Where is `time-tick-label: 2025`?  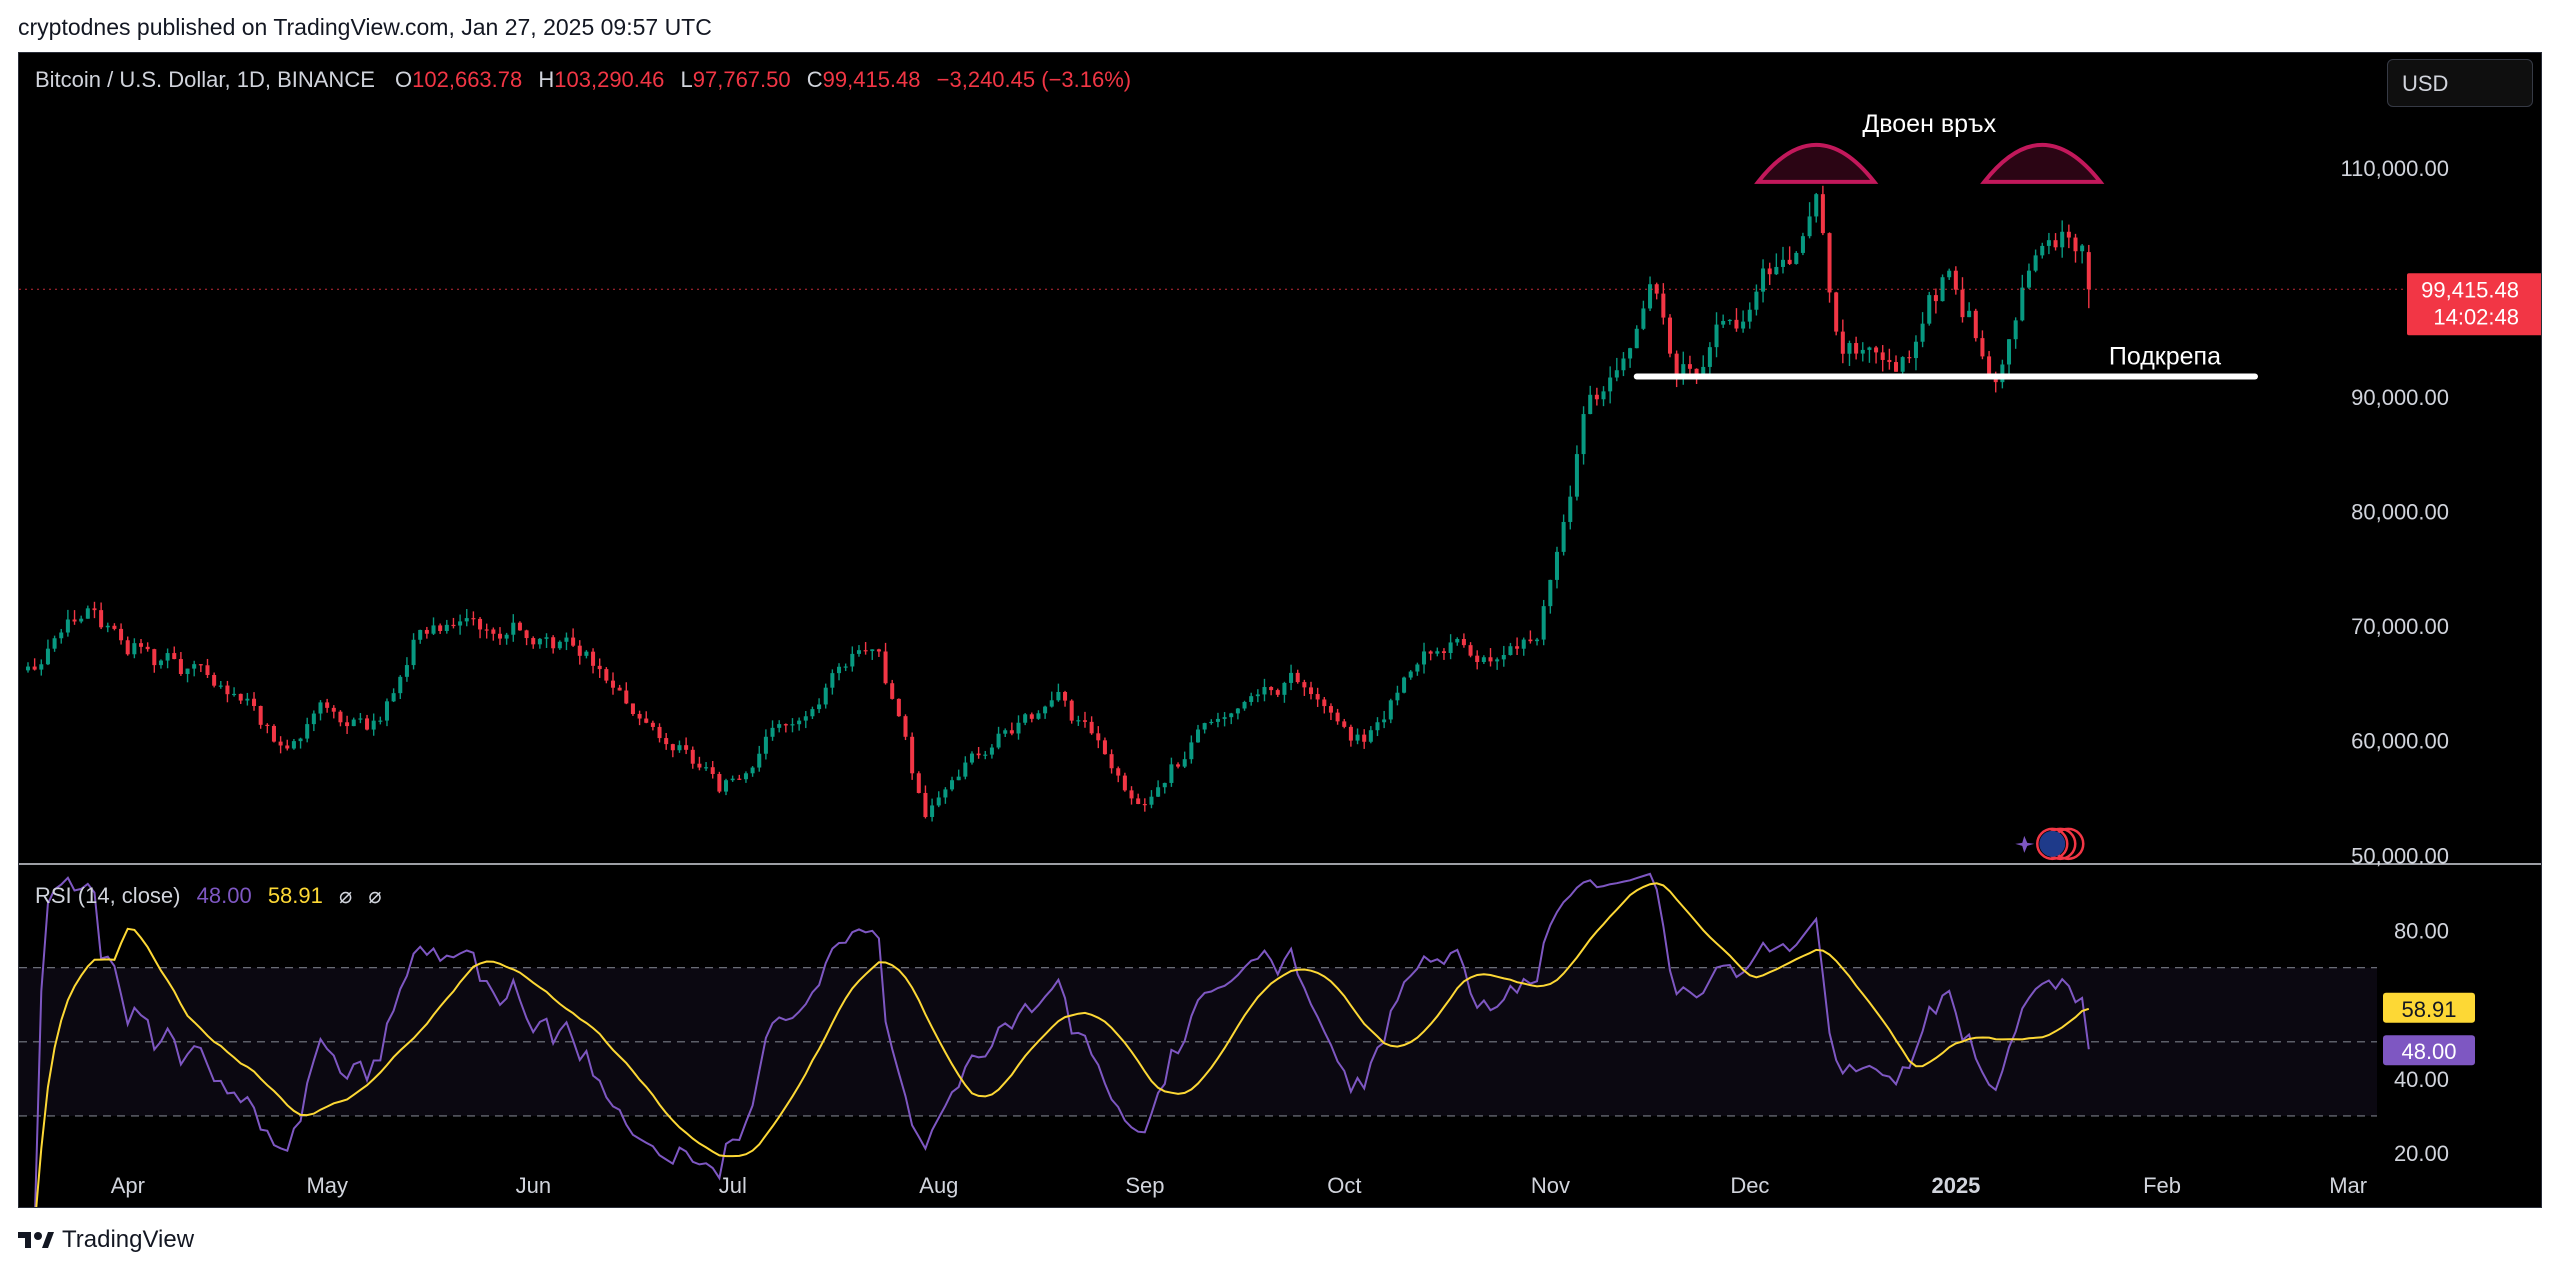 time-tick-label: 2025 is located at coordinates (1955, 1185).